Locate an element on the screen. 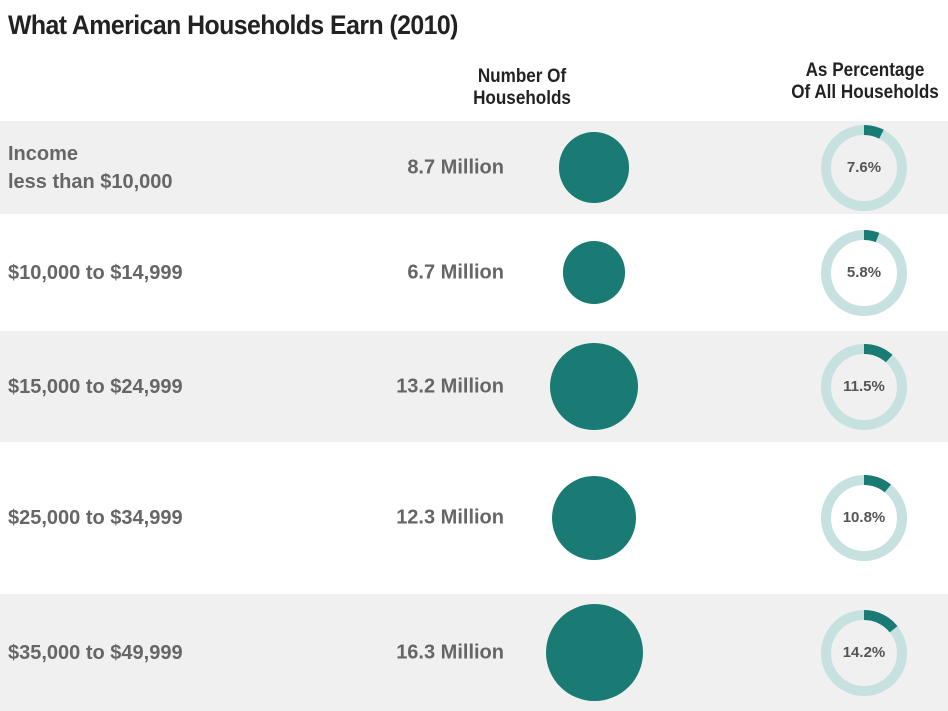  column-header-percent: As Percentage Of All Households is located at coordinates (859, 82).